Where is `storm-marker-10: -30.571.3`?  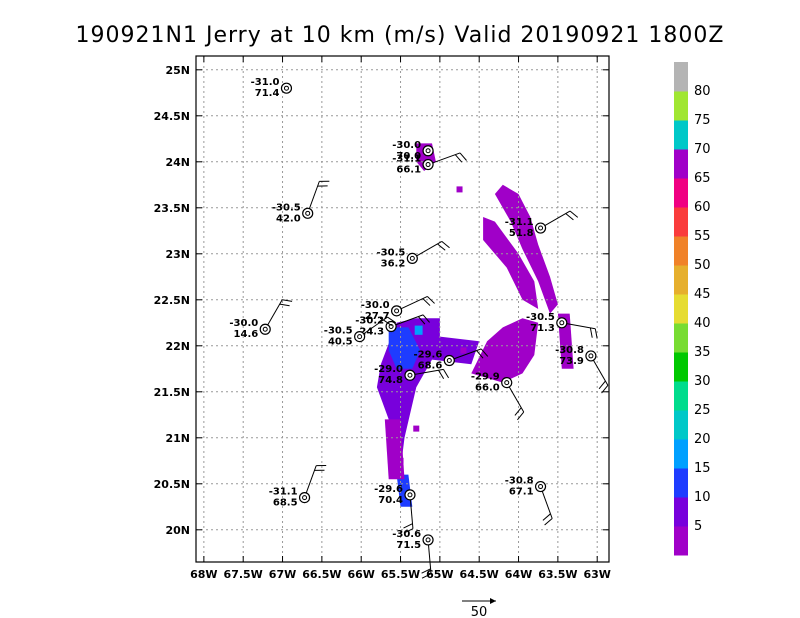
storm-marker-10: -30.571.3 is located at coordinates (562, 325).